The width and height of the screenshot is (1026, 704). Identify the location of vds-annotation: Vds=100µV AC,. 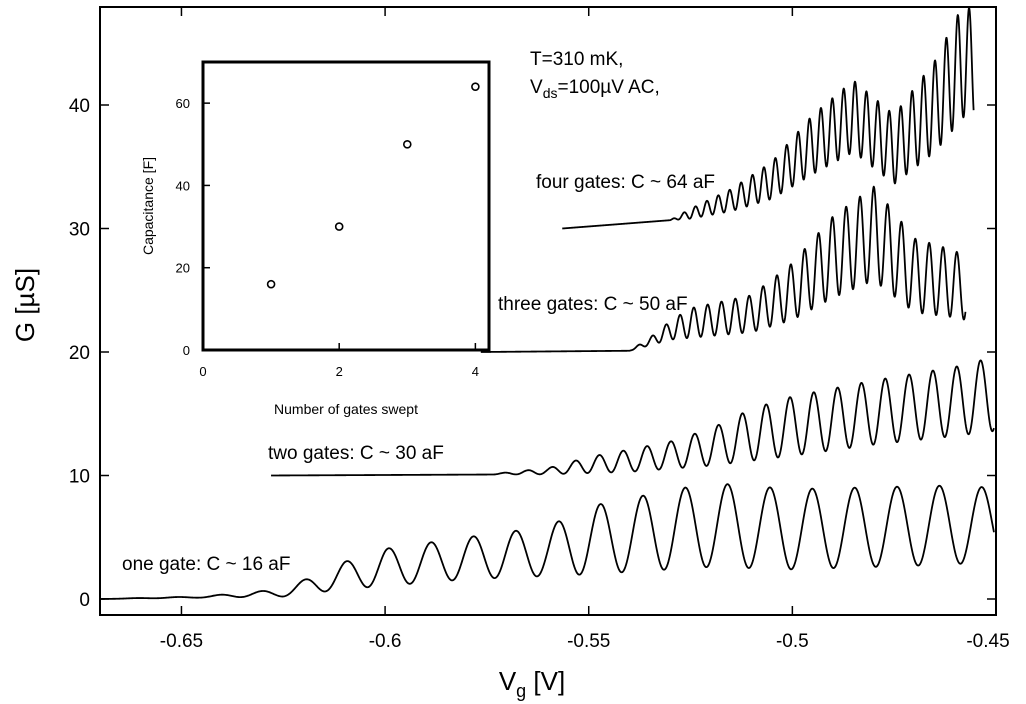
(595, 89).